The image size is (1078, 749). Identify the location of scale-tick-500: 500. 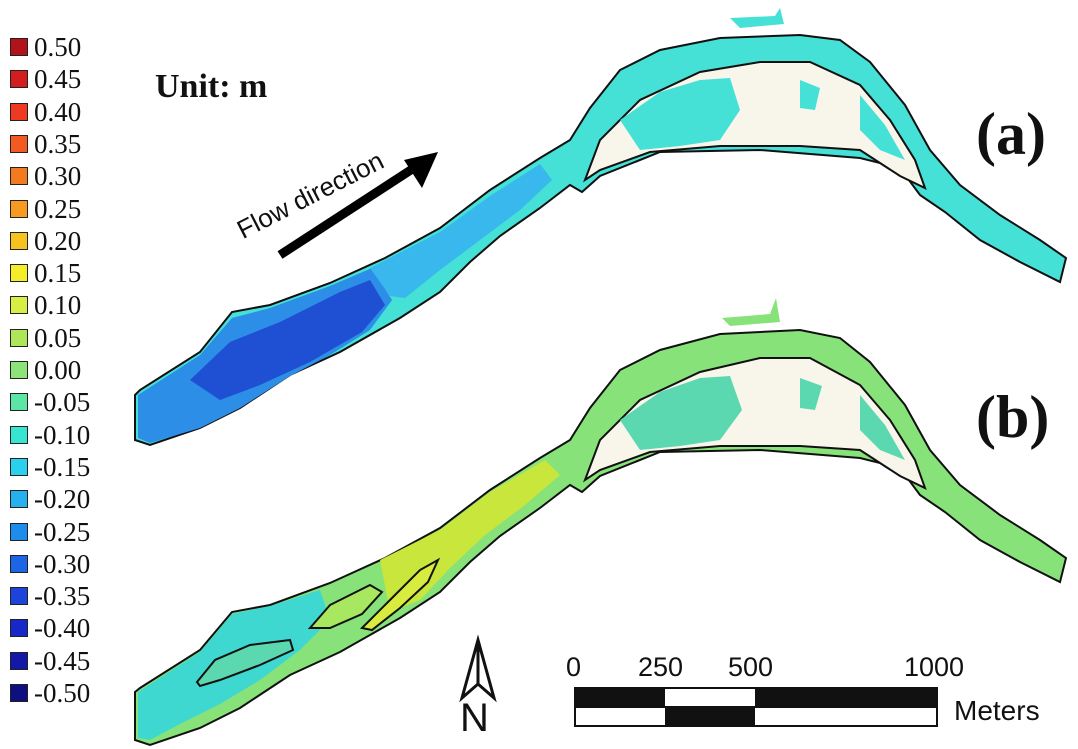
(751, 667).